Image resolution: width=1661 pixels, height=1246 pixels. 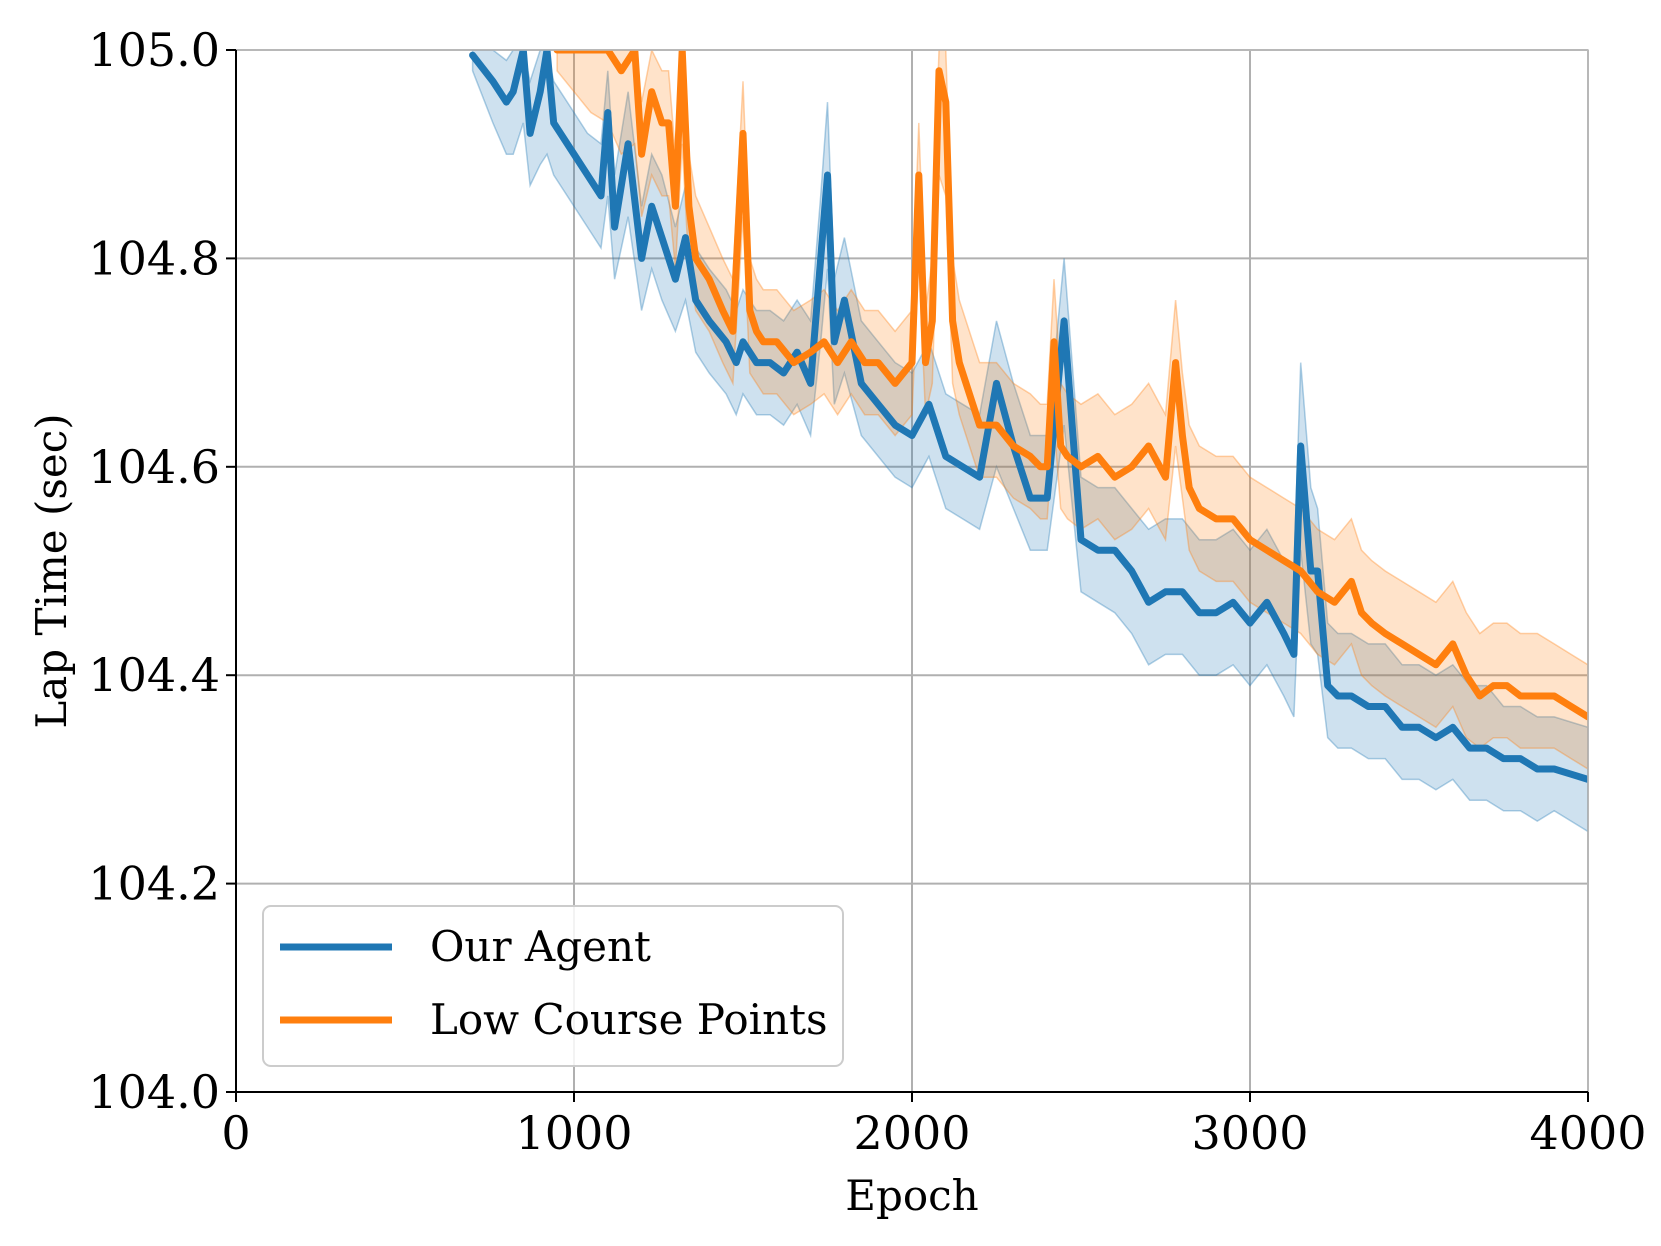 What do you see at coordinates (154, 675) in the screenshot?
I see `y-tick-label: 104.4` at bounding box center [154, 675].